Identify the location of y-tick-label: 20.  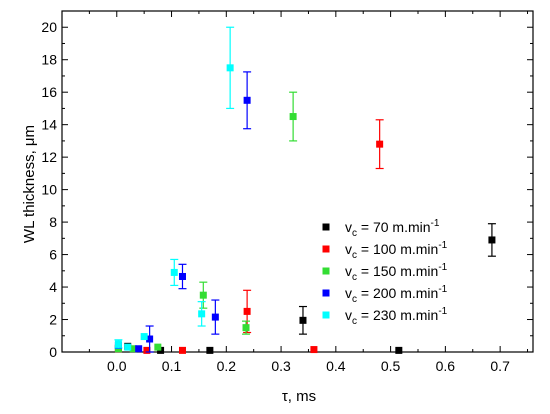
(49, 27).